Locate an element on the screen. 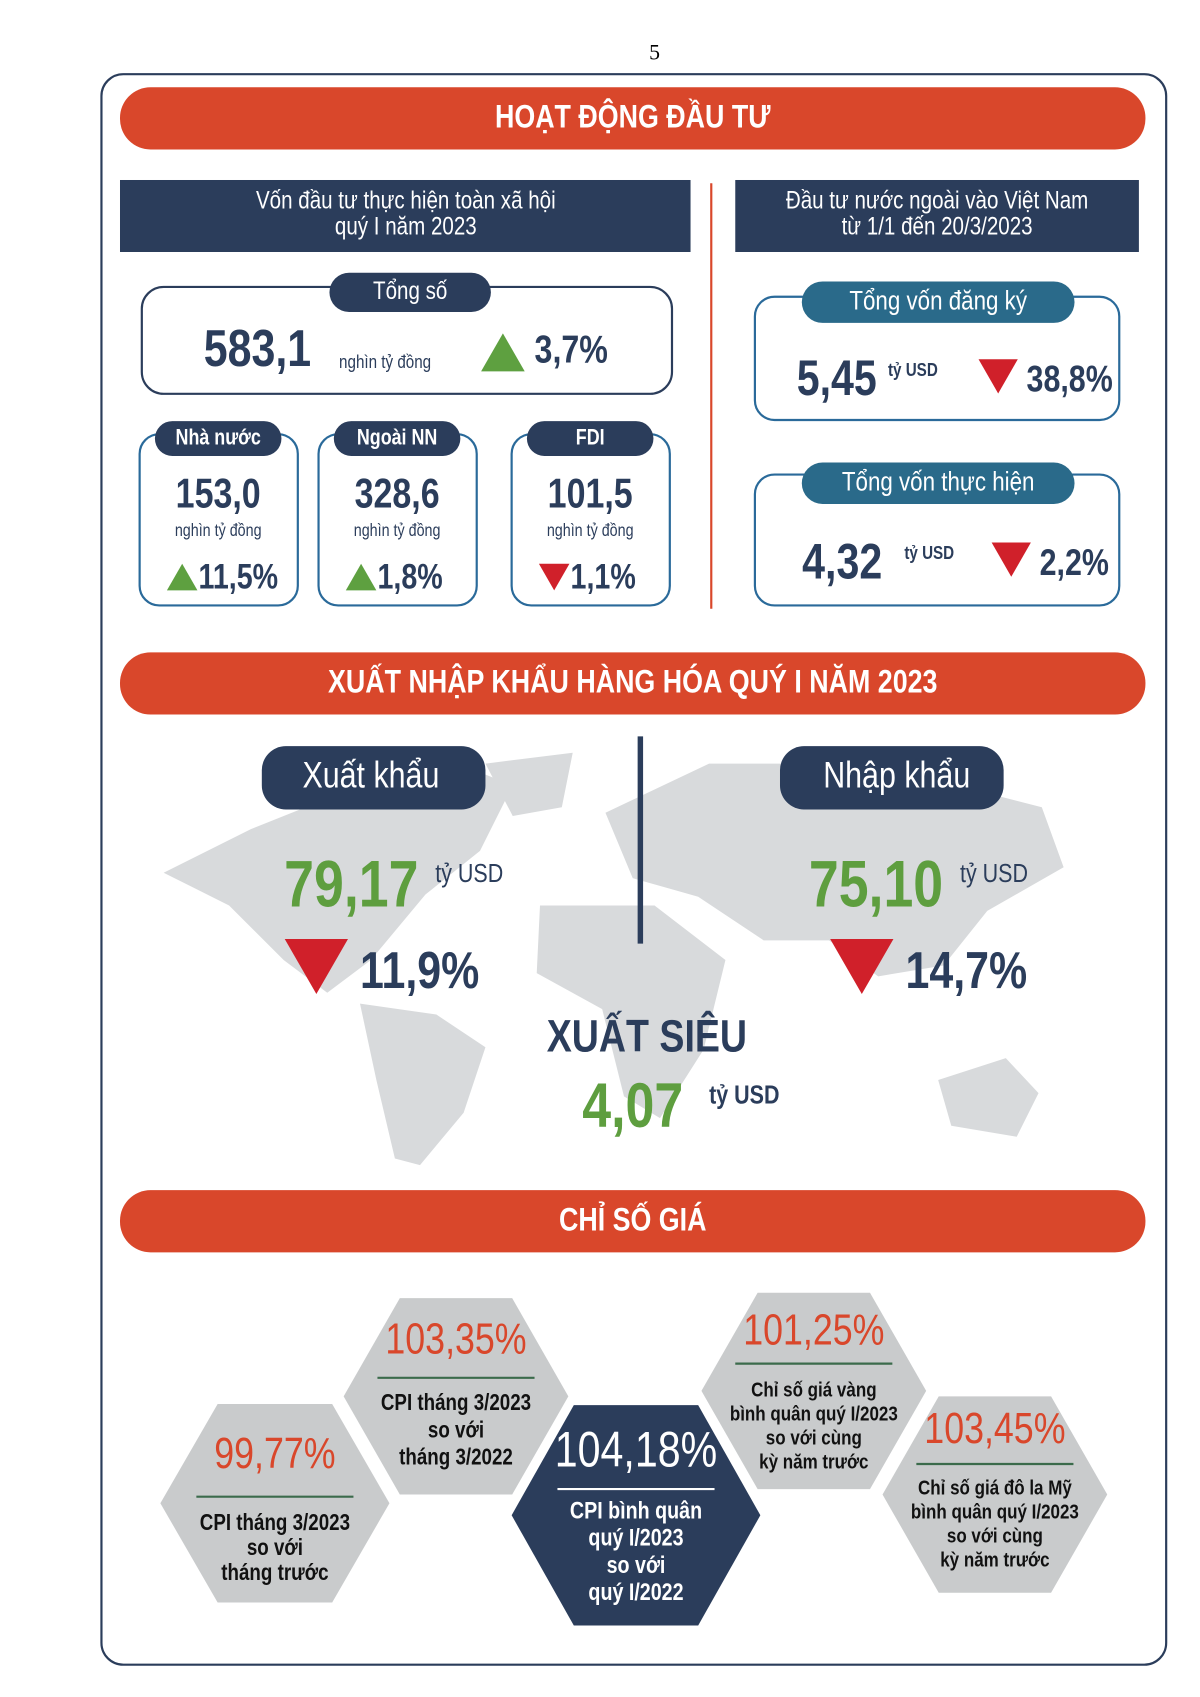 The width and height of the screenshot is (1200, 1697). index-caption: Chỉ số giá vàng is located at coordinates (813, 1390).